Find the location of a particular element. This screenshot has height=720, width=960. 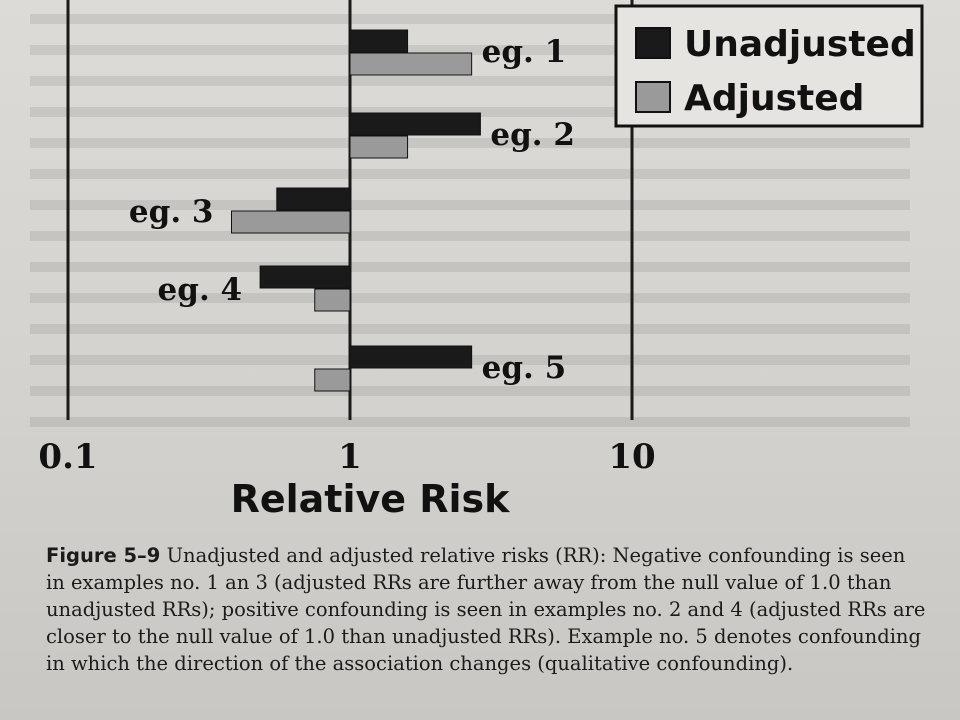

legend-swatch-adjusted is located at coordinates (653, 97).